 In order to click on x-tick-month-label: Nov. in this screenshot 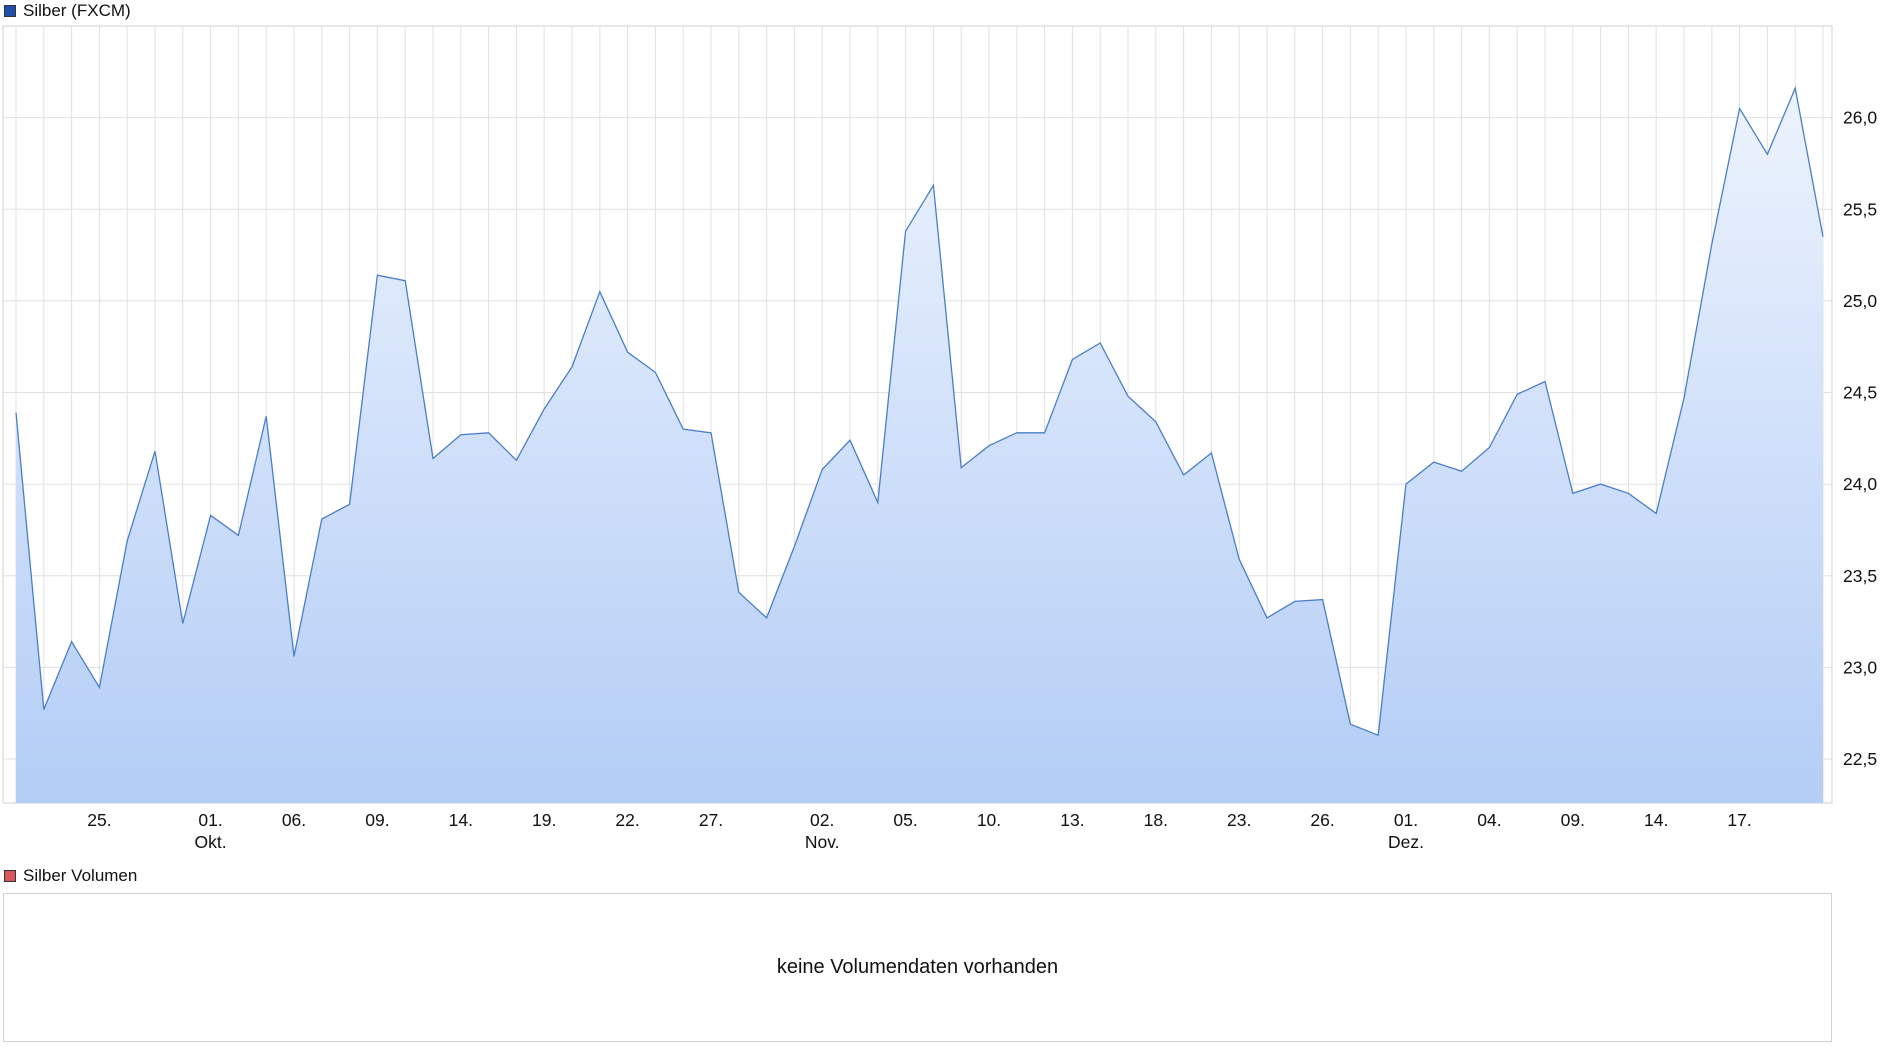, I will do `click(822, 842)`.